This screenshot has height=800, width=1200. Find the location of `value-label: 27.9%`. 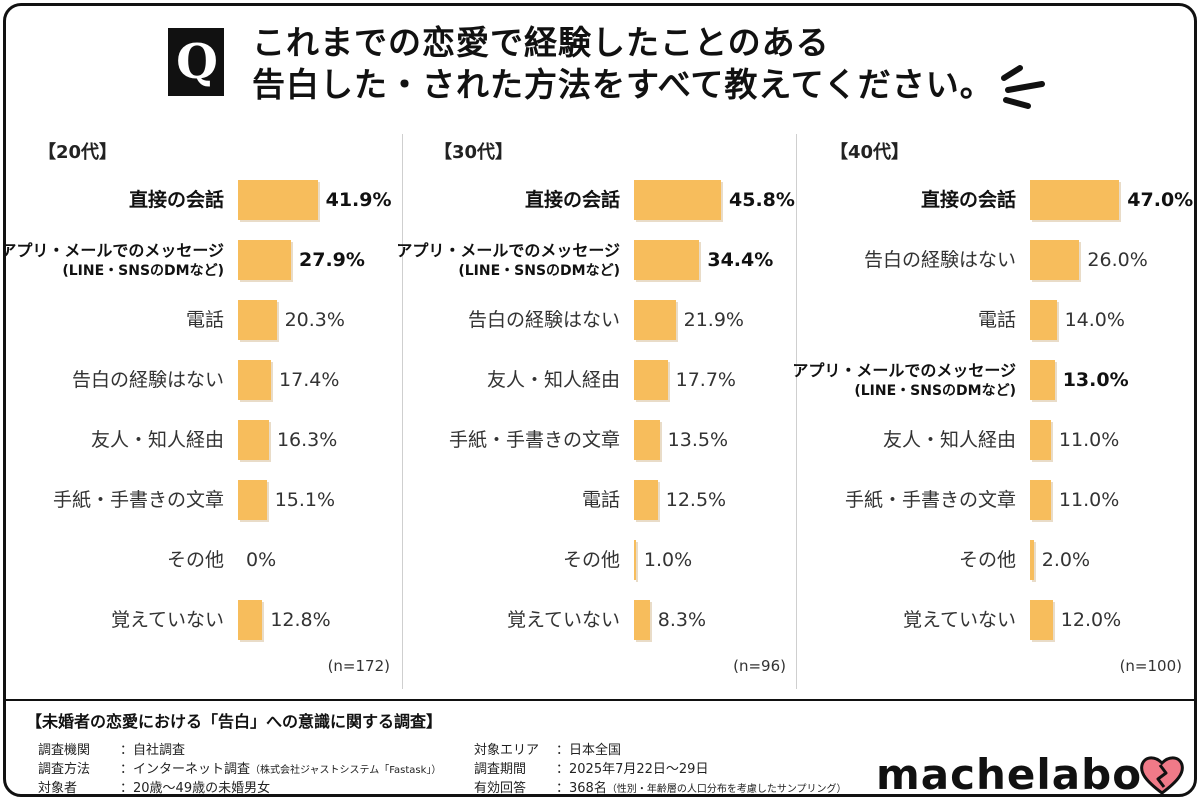

value-label: 27.9% is located at coordinates (332, 260).